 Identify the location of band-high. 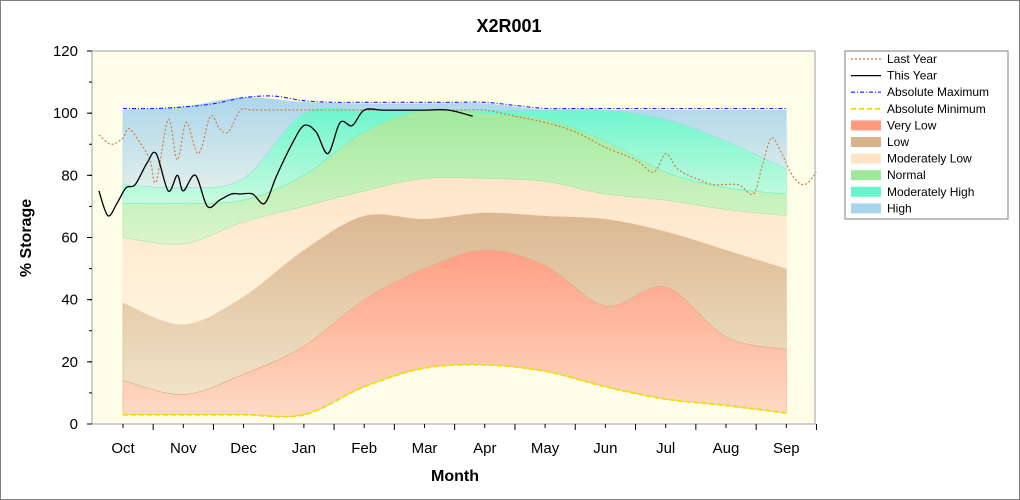
(454, 143).